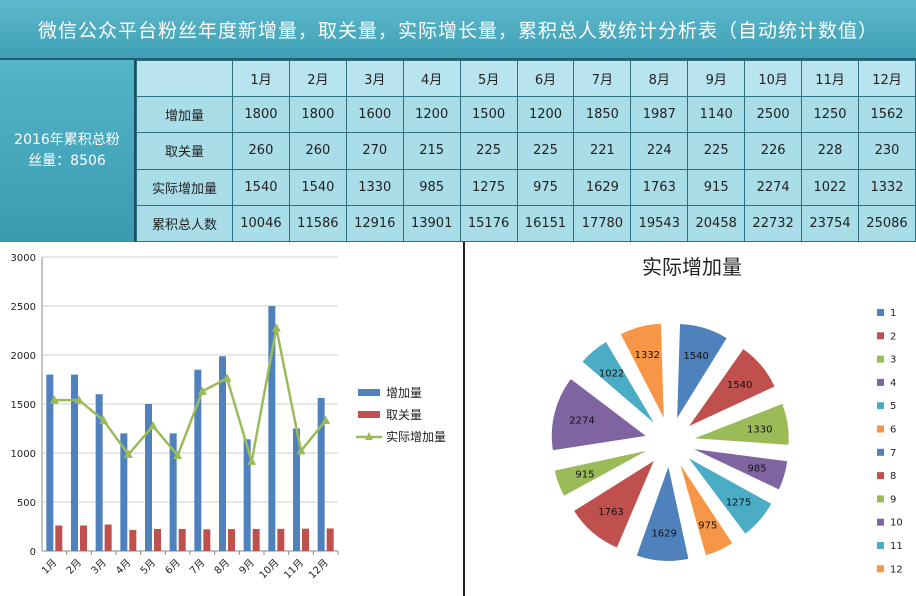  I want to click on slice-value-label: 1330, so click(759, 429).